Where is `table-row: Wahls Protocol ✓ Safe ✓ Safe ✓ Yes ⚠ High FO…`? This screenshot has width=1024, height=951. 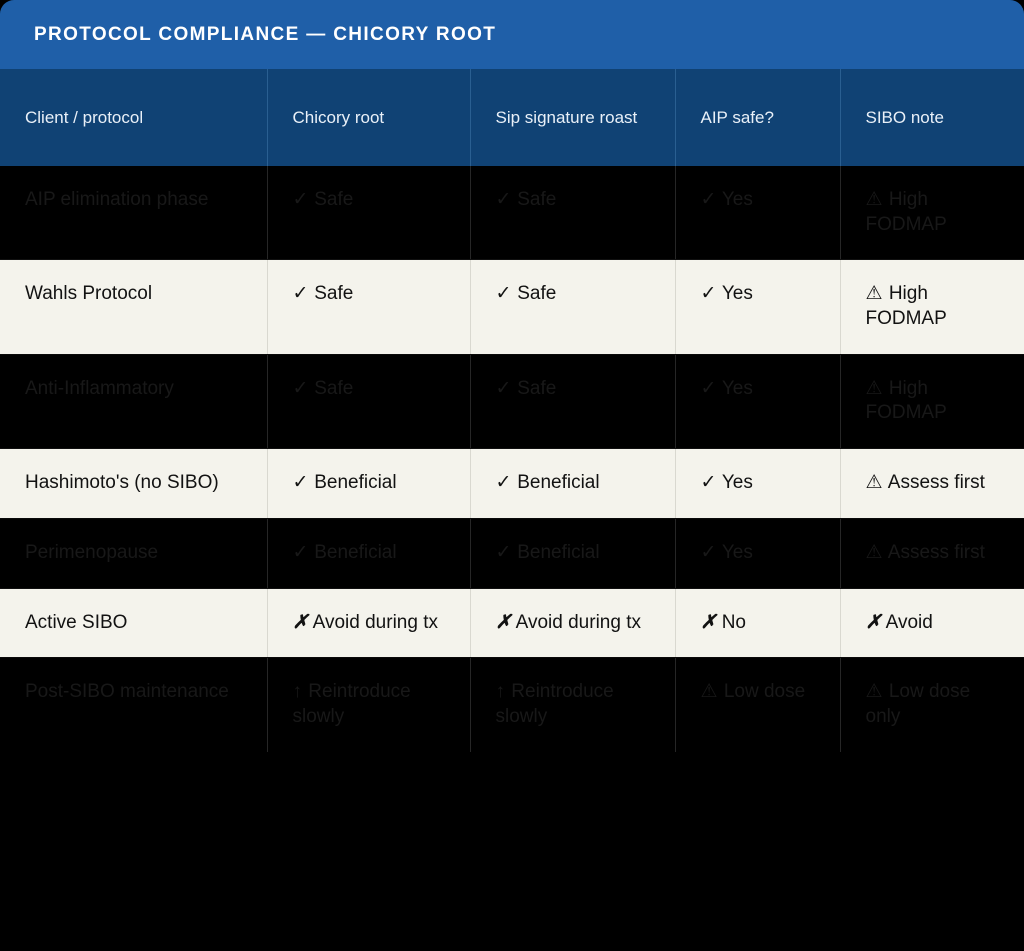 table-row: Wahls Protocol ✓ Safe ✓ Safe ✓ Yes ⚠ High FO… is located at coordinates (512, 307).